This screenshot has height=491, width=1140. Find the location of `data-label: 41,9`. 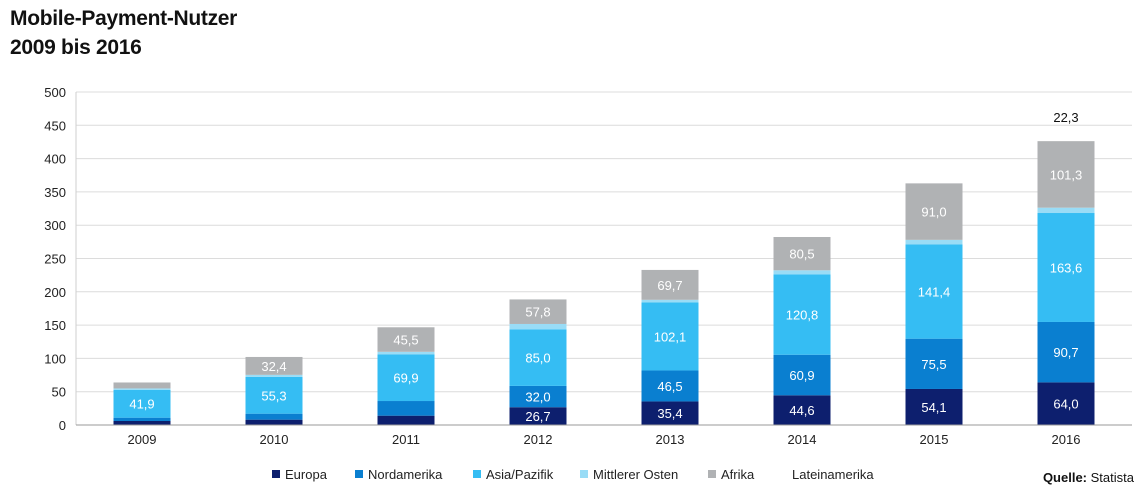

data-label: 41,9 is located at coordinates (141, 404).